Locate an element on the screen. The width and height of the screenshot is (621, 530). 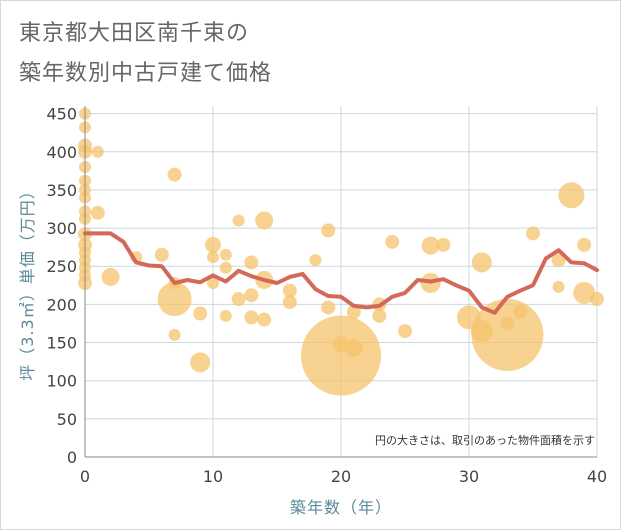
trend-line is located at coordinates (341, 273).